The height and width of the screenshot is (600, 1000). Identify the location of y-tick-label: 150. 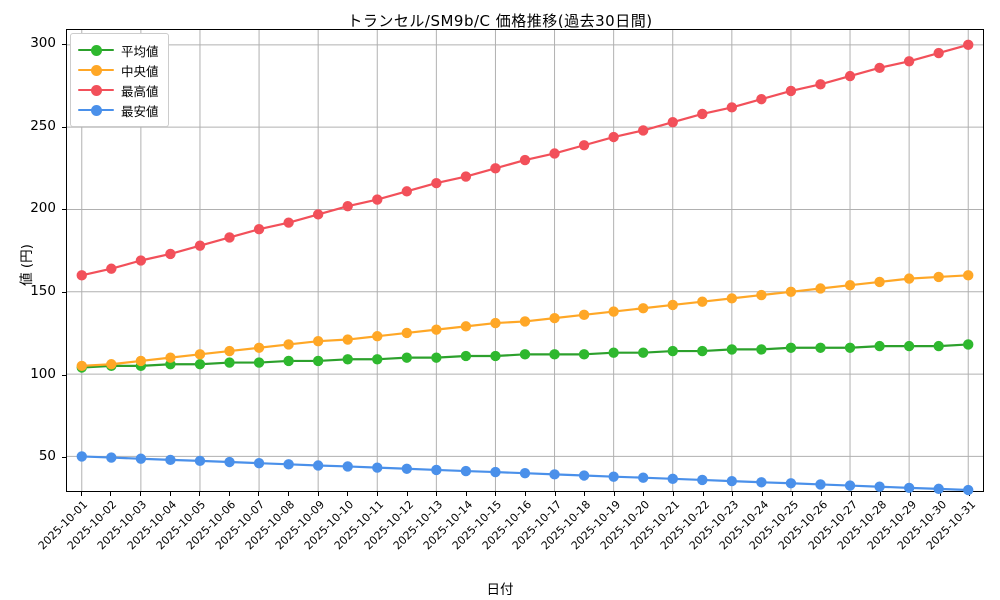
(43, 290).